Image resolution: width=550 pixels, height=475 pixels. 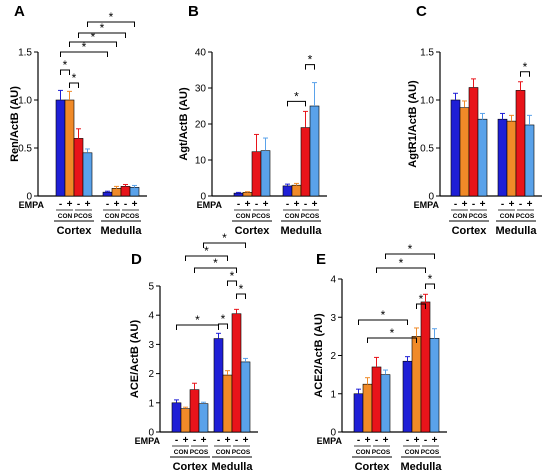 What do you see at coordinates (201, 53) in the screenshot?
I see `y-tick-label: 40` at bounding box center [201, 53].